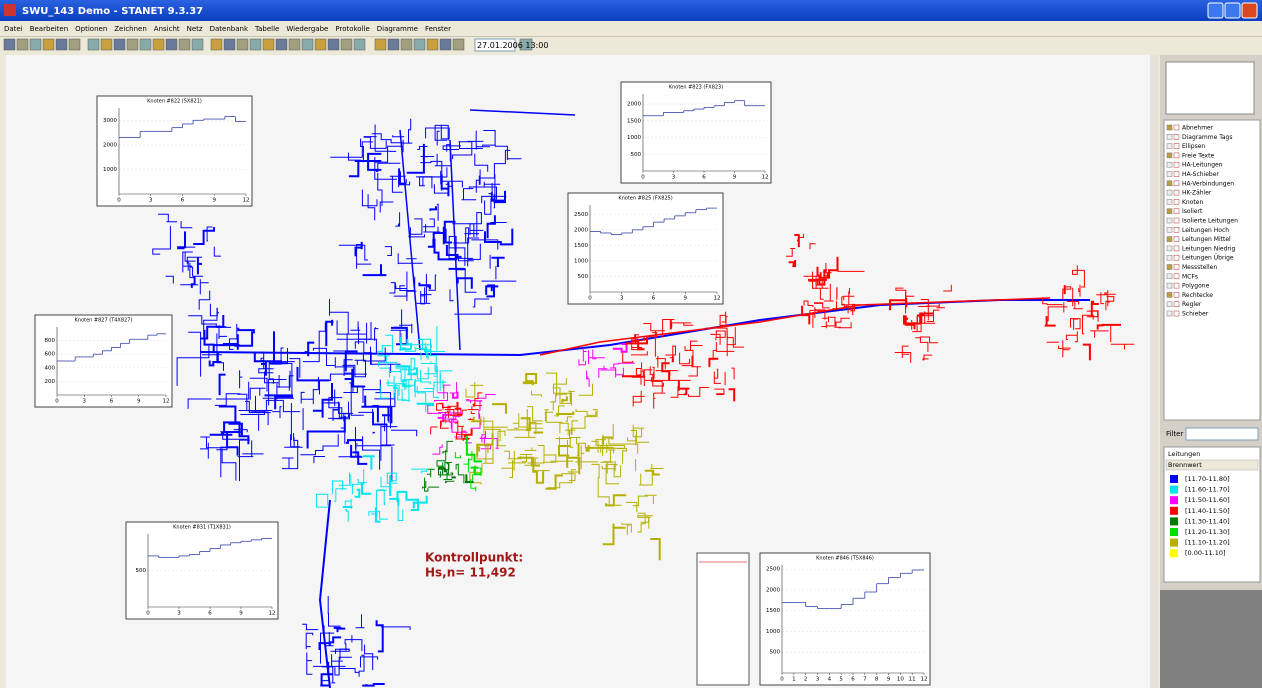 The height and width of the screenshot is (692, 1262). I want to click on close-button, so click(1249, 10).